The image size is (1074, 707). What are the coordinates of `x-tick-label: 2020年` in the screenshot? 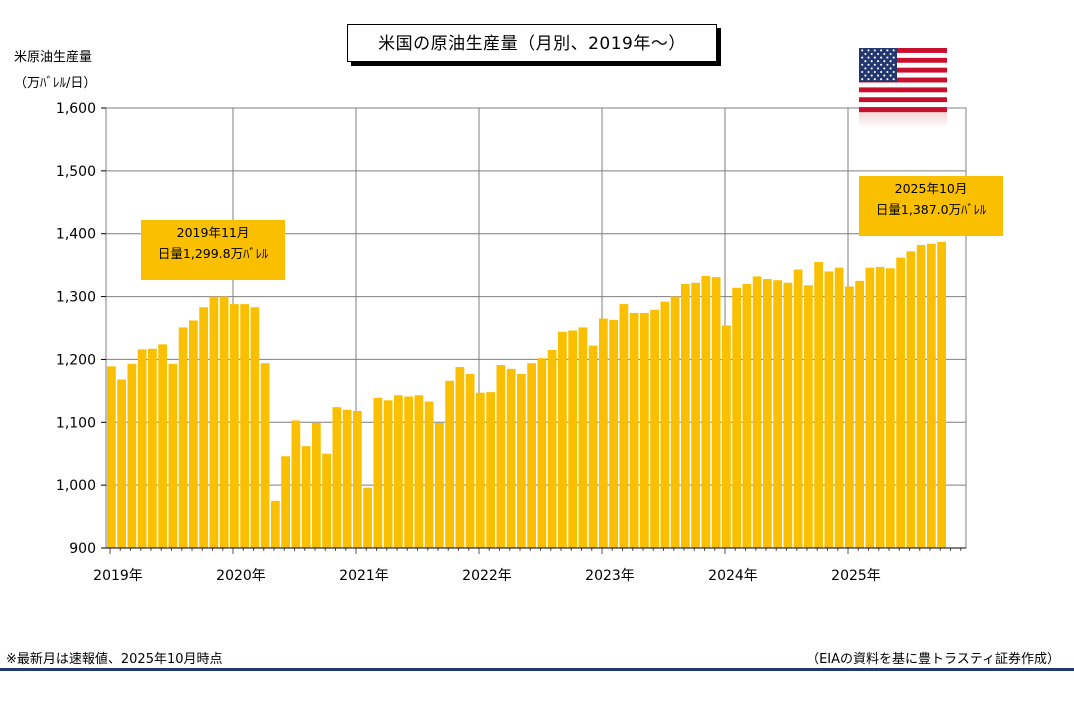 It's located at (241, 576).